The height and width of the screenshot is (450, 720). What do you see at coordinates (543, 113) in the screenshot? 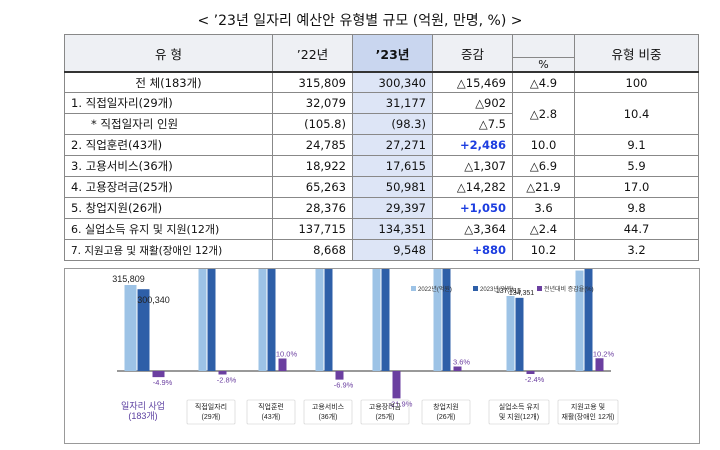
I see `cell-pct: △2.8` at bounding box center [543, 113].